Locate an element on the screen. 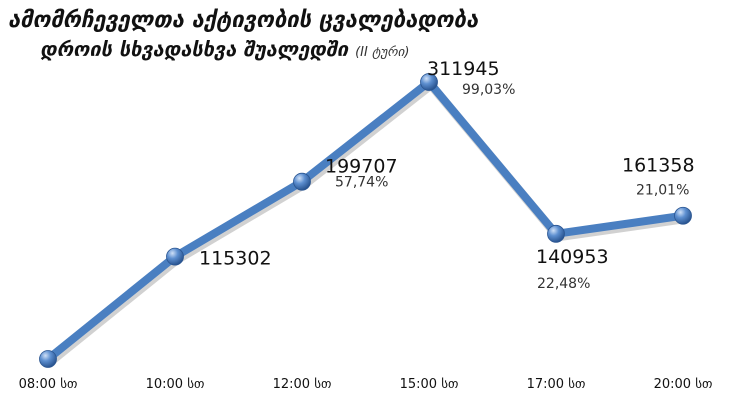  x-tick-label-2: 12:00 სთ is located at coordinates (302, 384).